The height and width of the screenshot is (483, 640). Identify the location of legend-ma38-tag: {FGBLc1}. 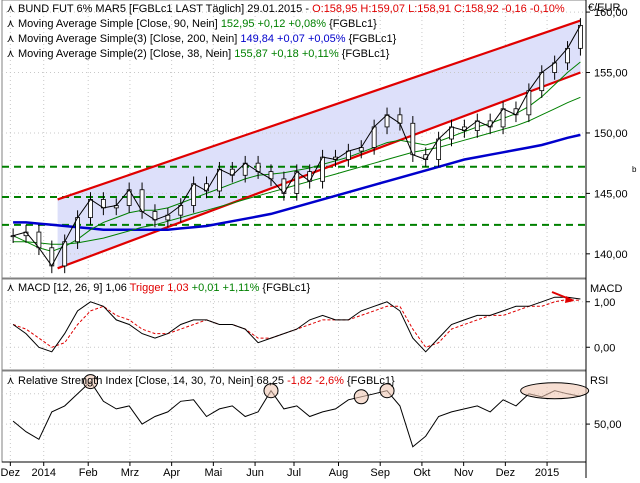
(365, 54).